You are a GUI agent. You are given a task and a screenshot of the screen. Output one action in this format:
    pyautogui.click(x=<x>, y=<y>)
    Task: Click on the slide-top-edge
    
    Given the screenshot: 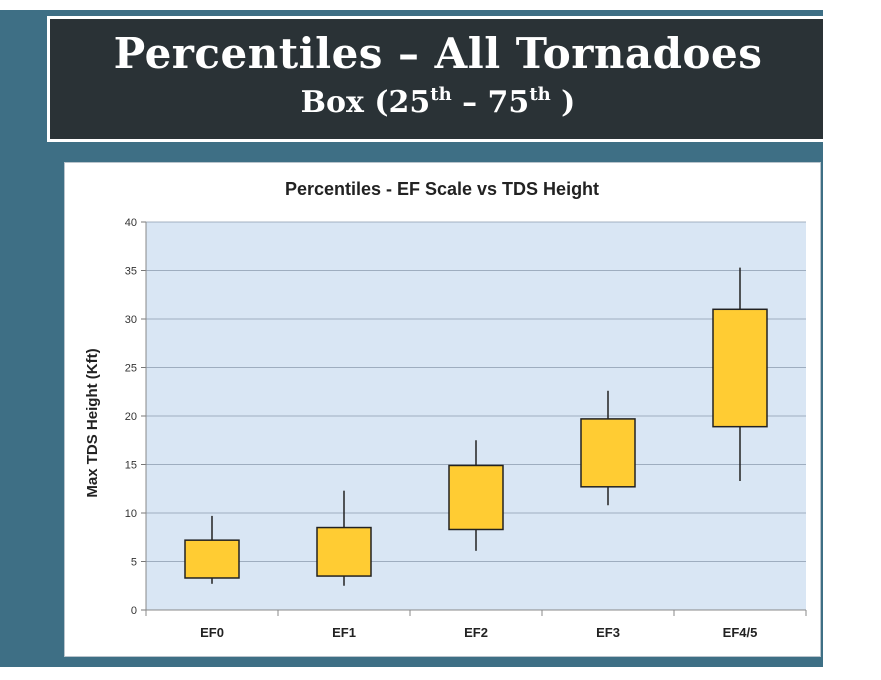 What is the action you would take?
    pyautogui.click(x=411, y=5)
    